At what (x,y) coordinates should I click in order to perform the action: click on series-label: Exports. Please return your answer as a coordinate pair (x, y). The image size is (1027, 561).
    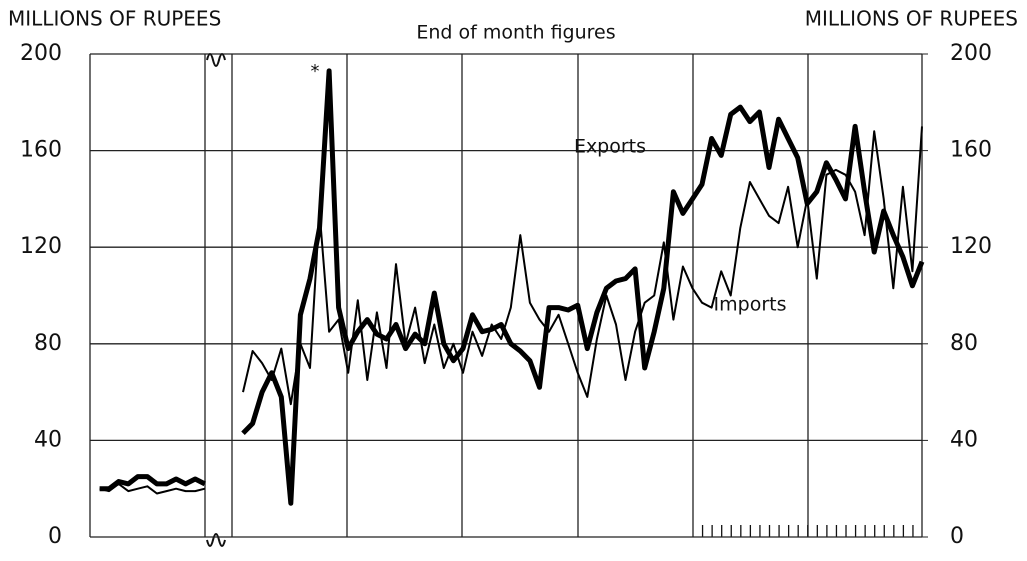
    Looking at the image, I should click on (610, 147).